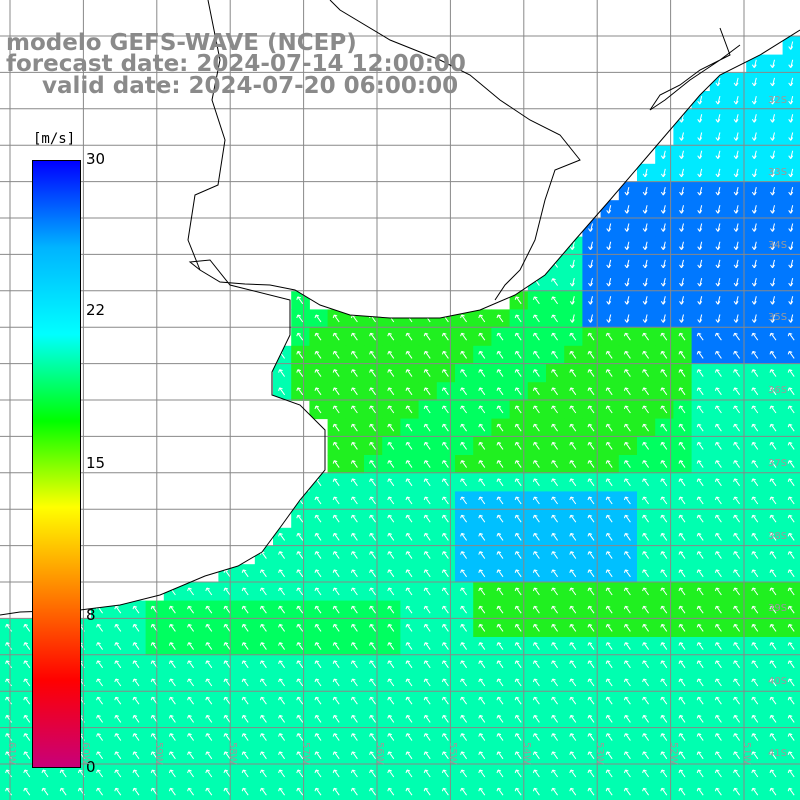  Describe the element at coordinates (599, 753) in the screenshot. I see `longitude-label: 53W` at that location.